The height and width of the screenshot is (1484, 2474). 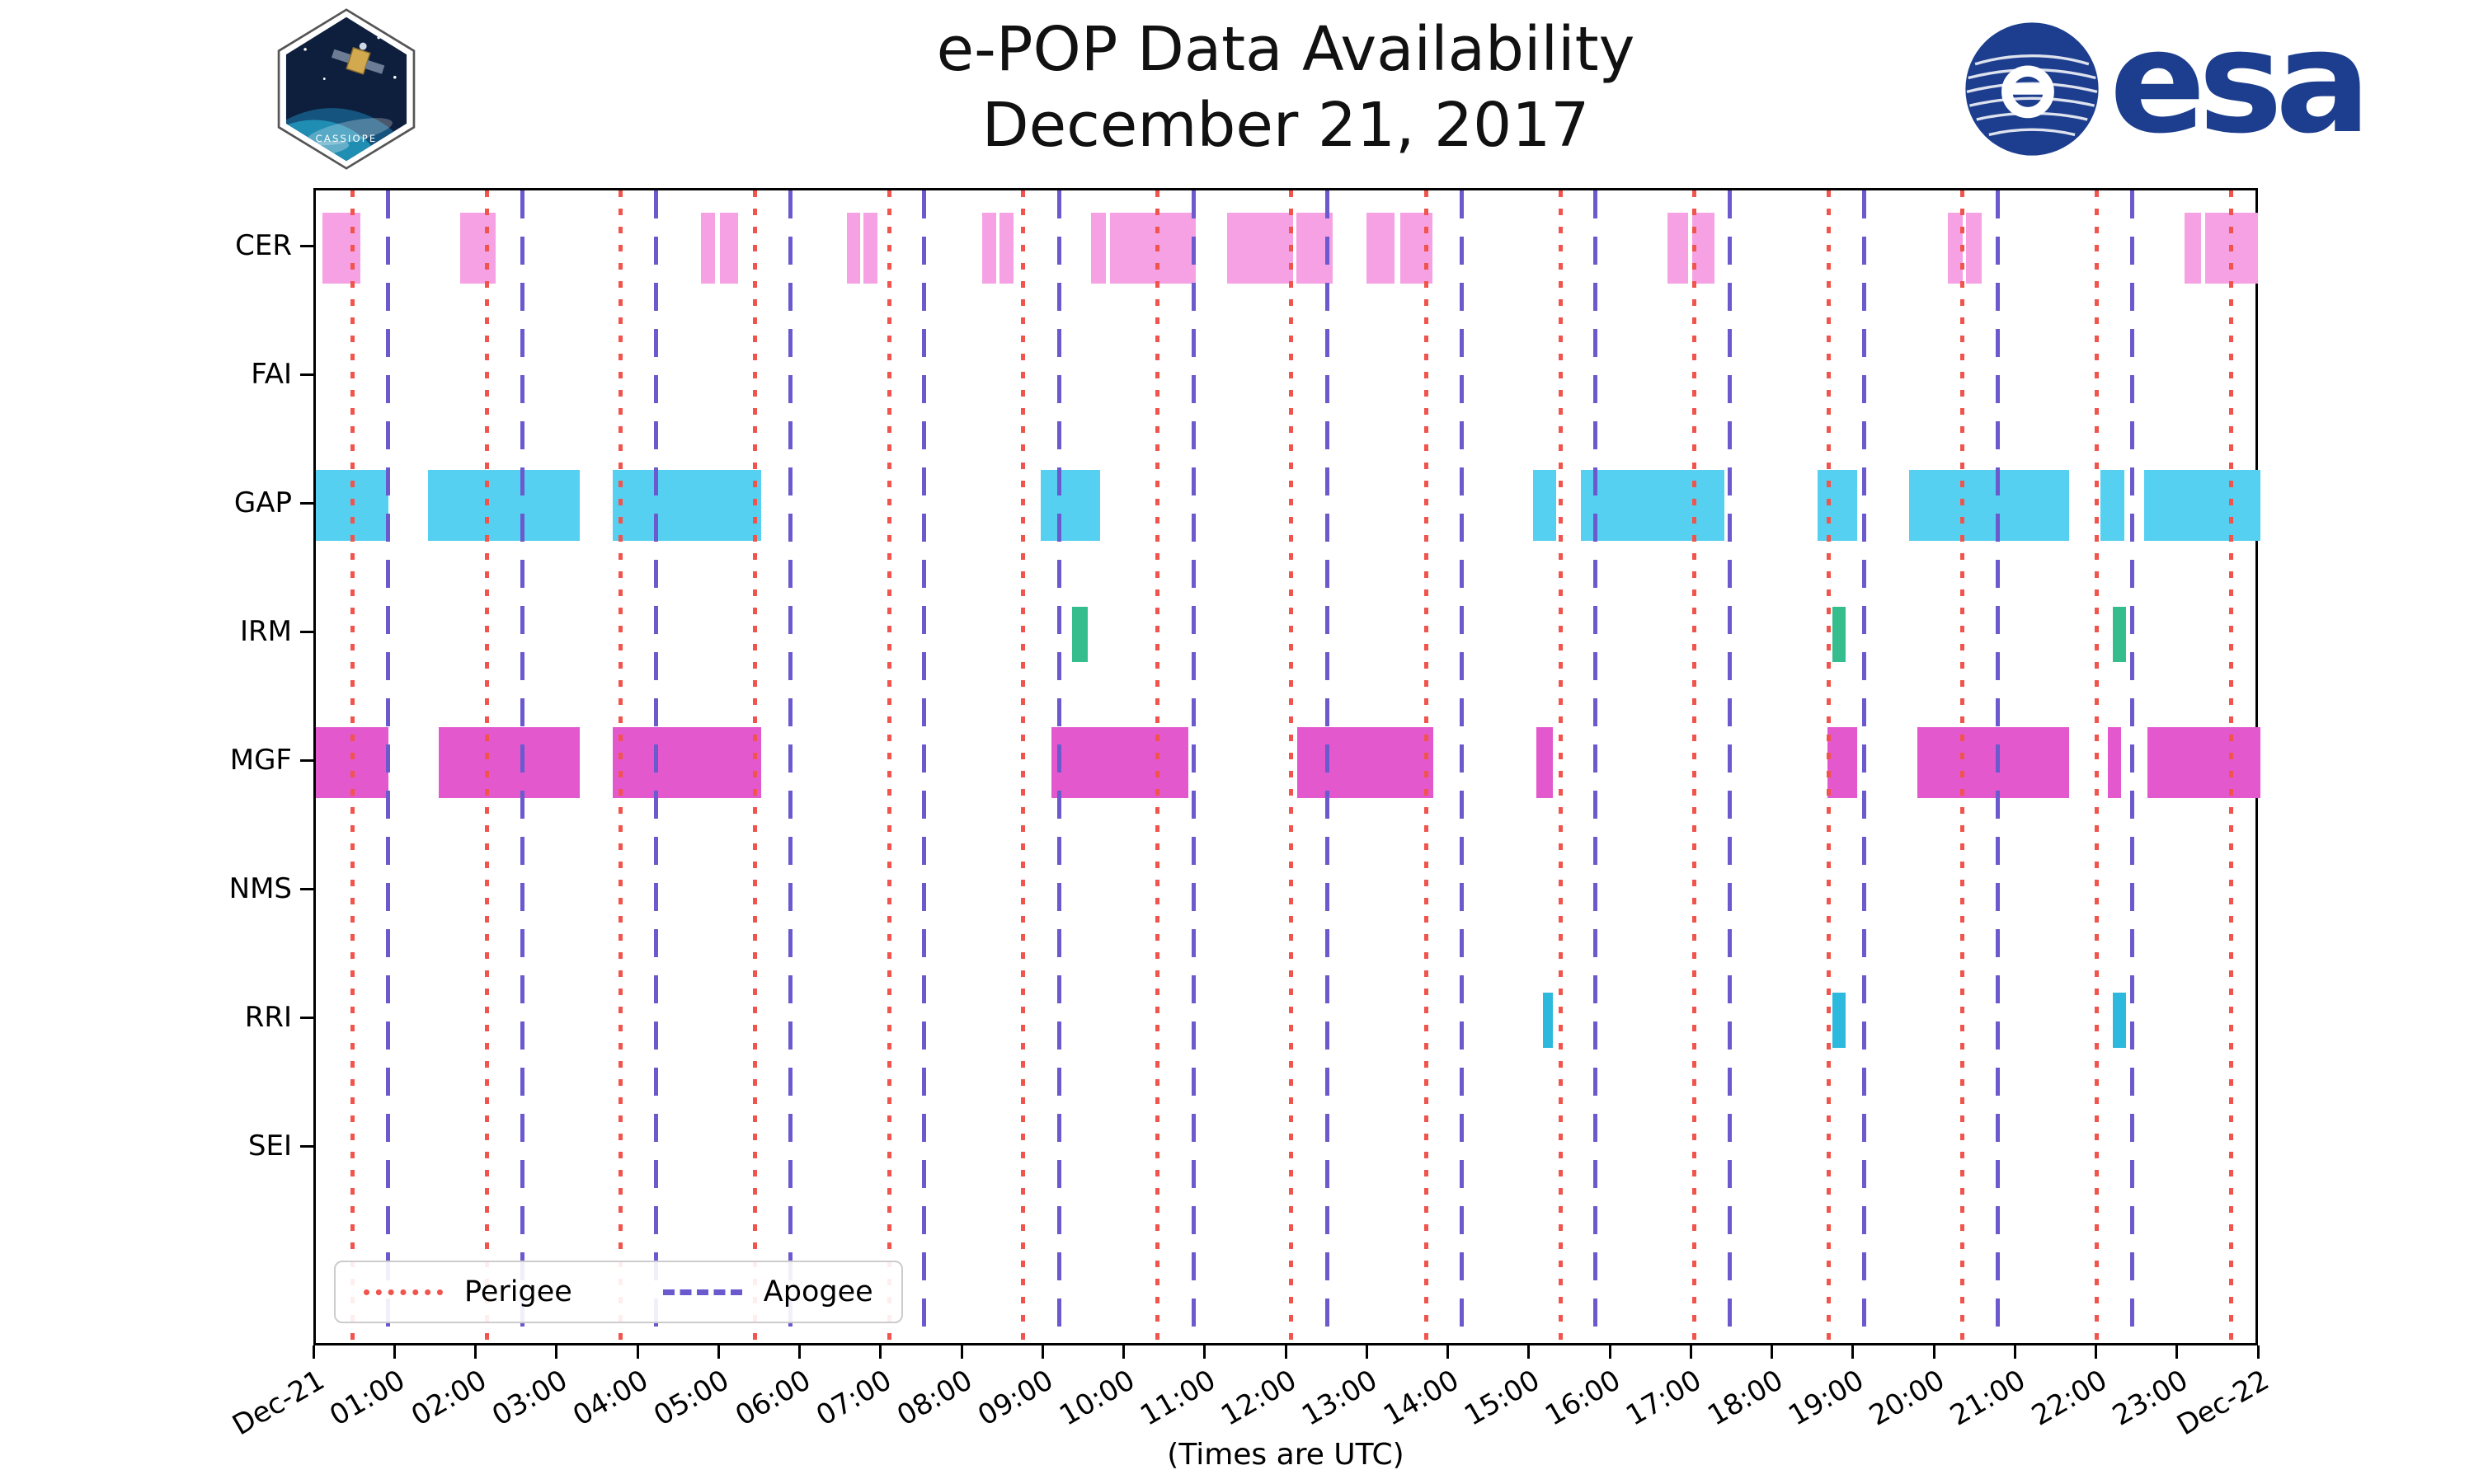 What do you see at coordinates (278, 1403) in the screenshot?
I see `x-tick-label-dec-21: Dec-21` at bounding box center [278, 1403].